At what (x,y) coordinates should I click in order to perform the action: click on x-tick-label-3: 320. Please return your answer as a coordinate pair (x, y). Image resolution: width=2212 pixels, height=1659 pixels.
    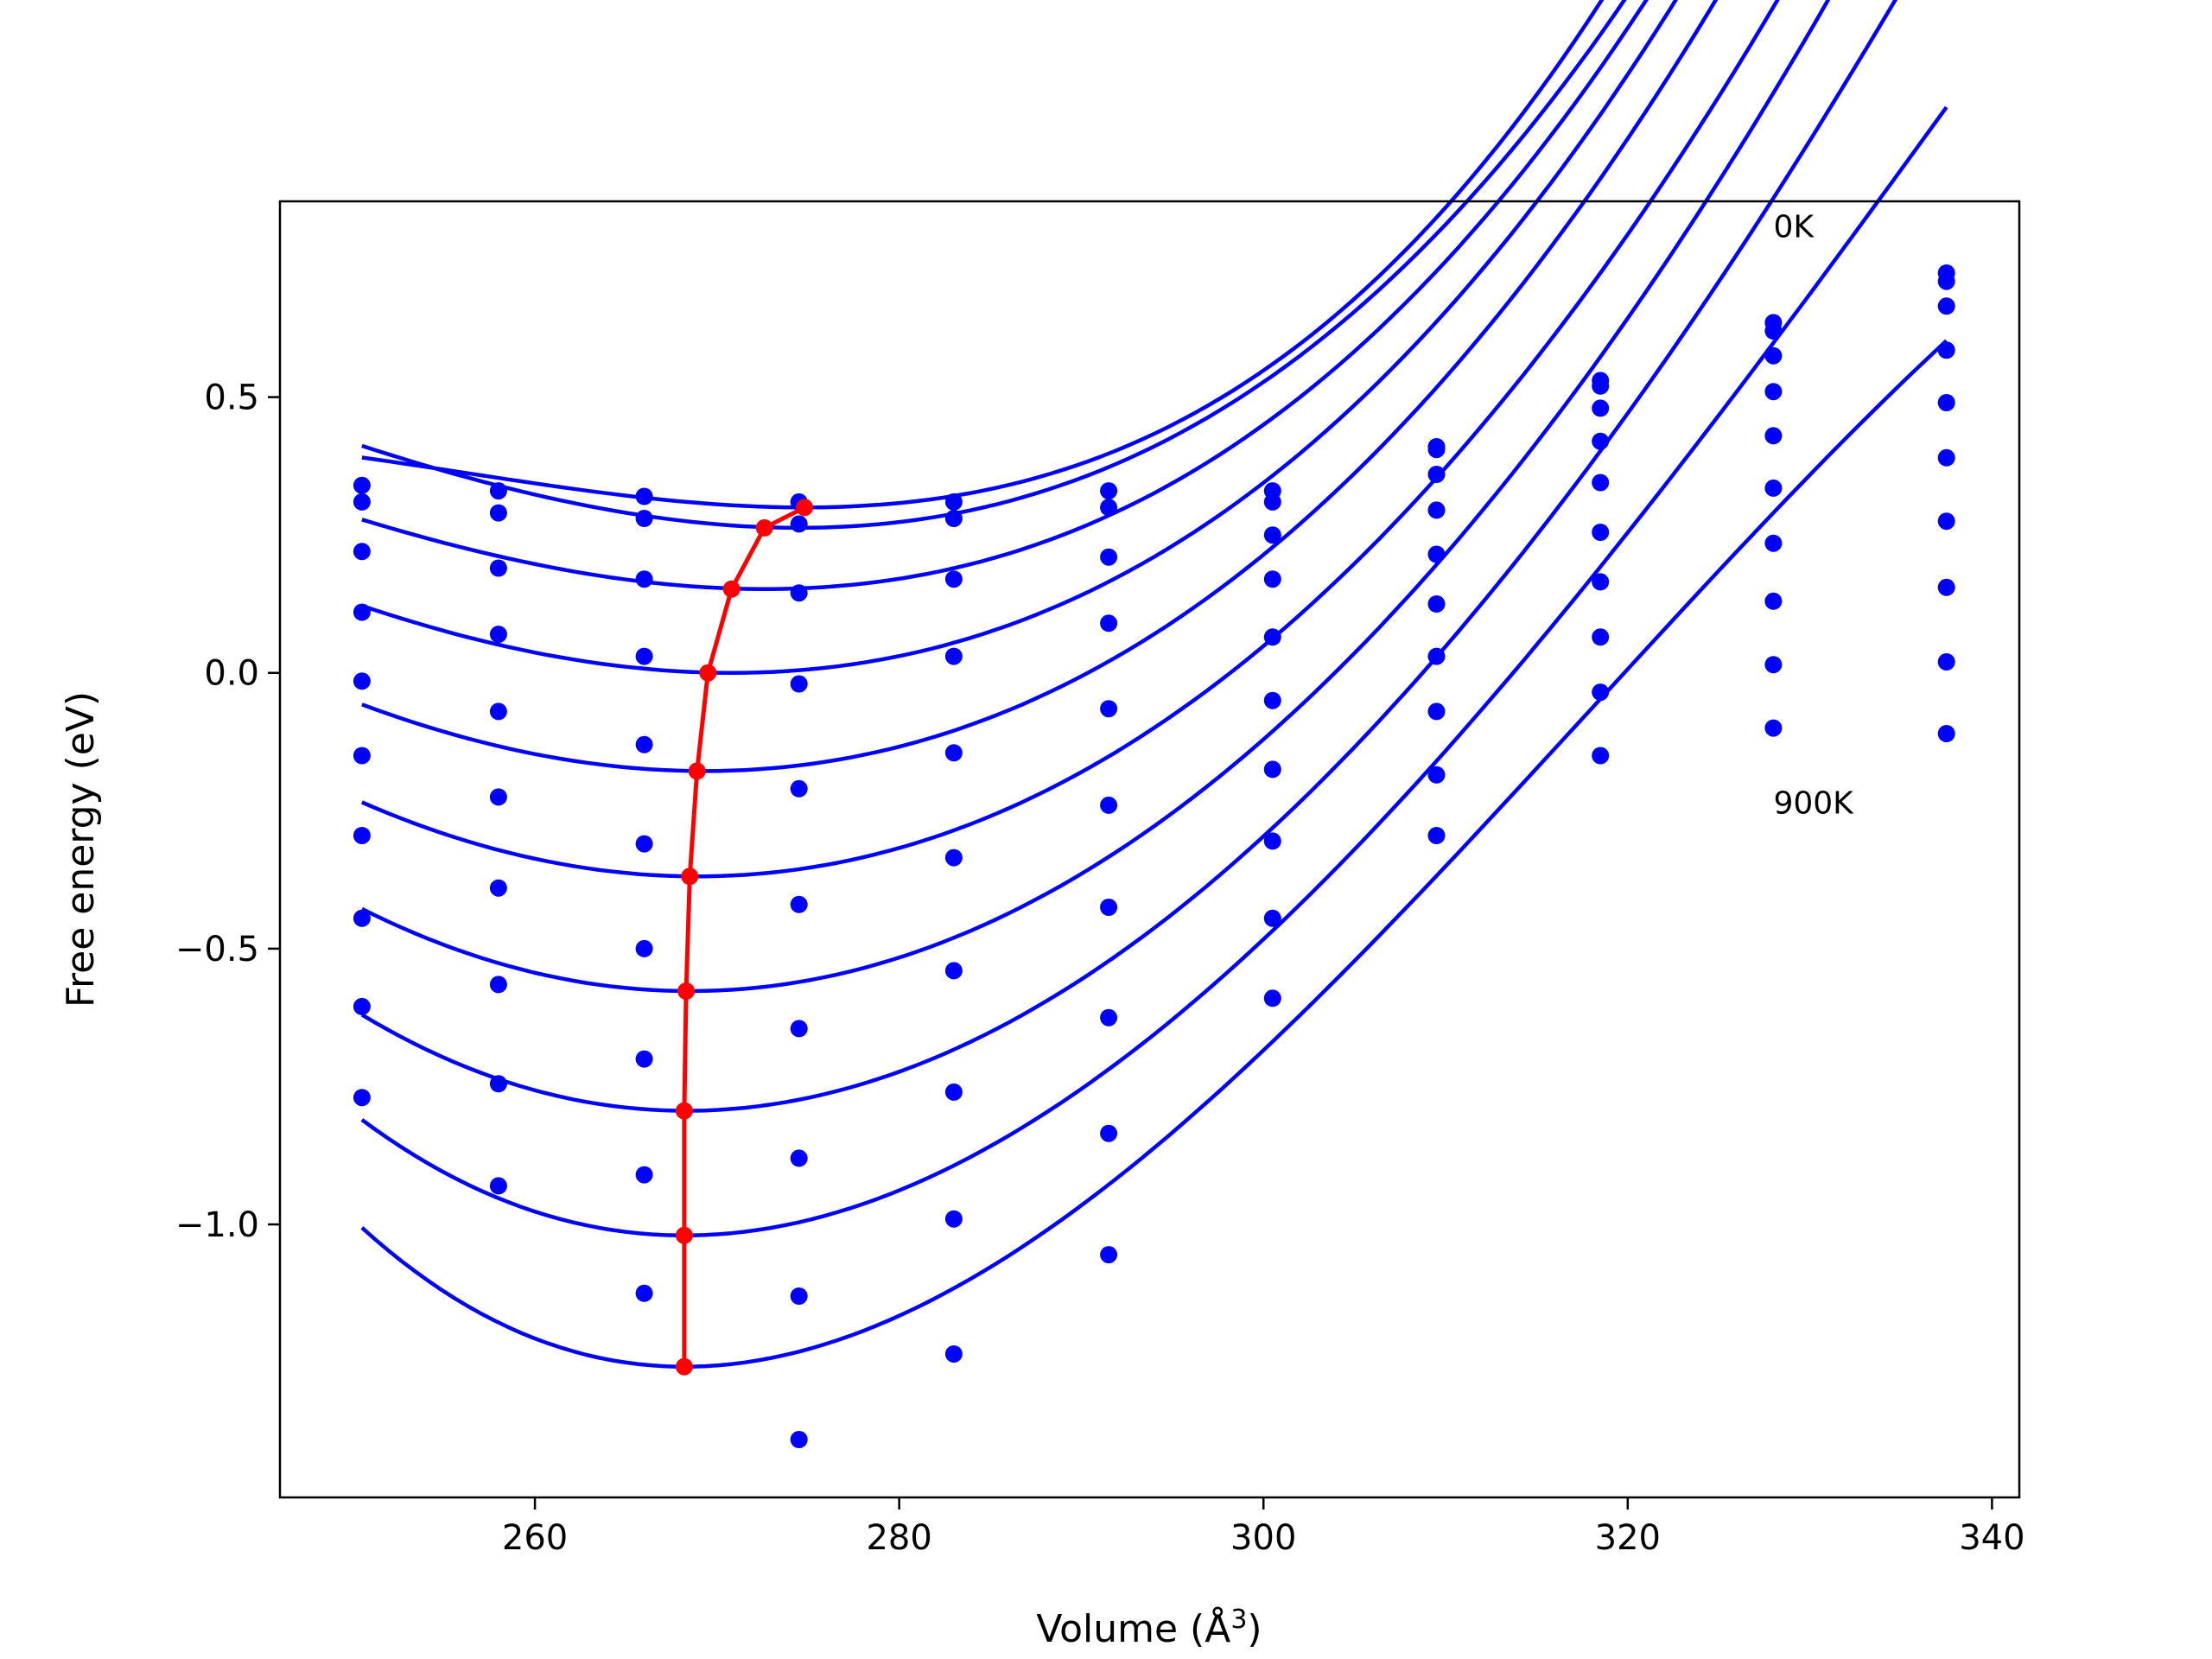
    Looking at the image, I should click on (1628, 1538).